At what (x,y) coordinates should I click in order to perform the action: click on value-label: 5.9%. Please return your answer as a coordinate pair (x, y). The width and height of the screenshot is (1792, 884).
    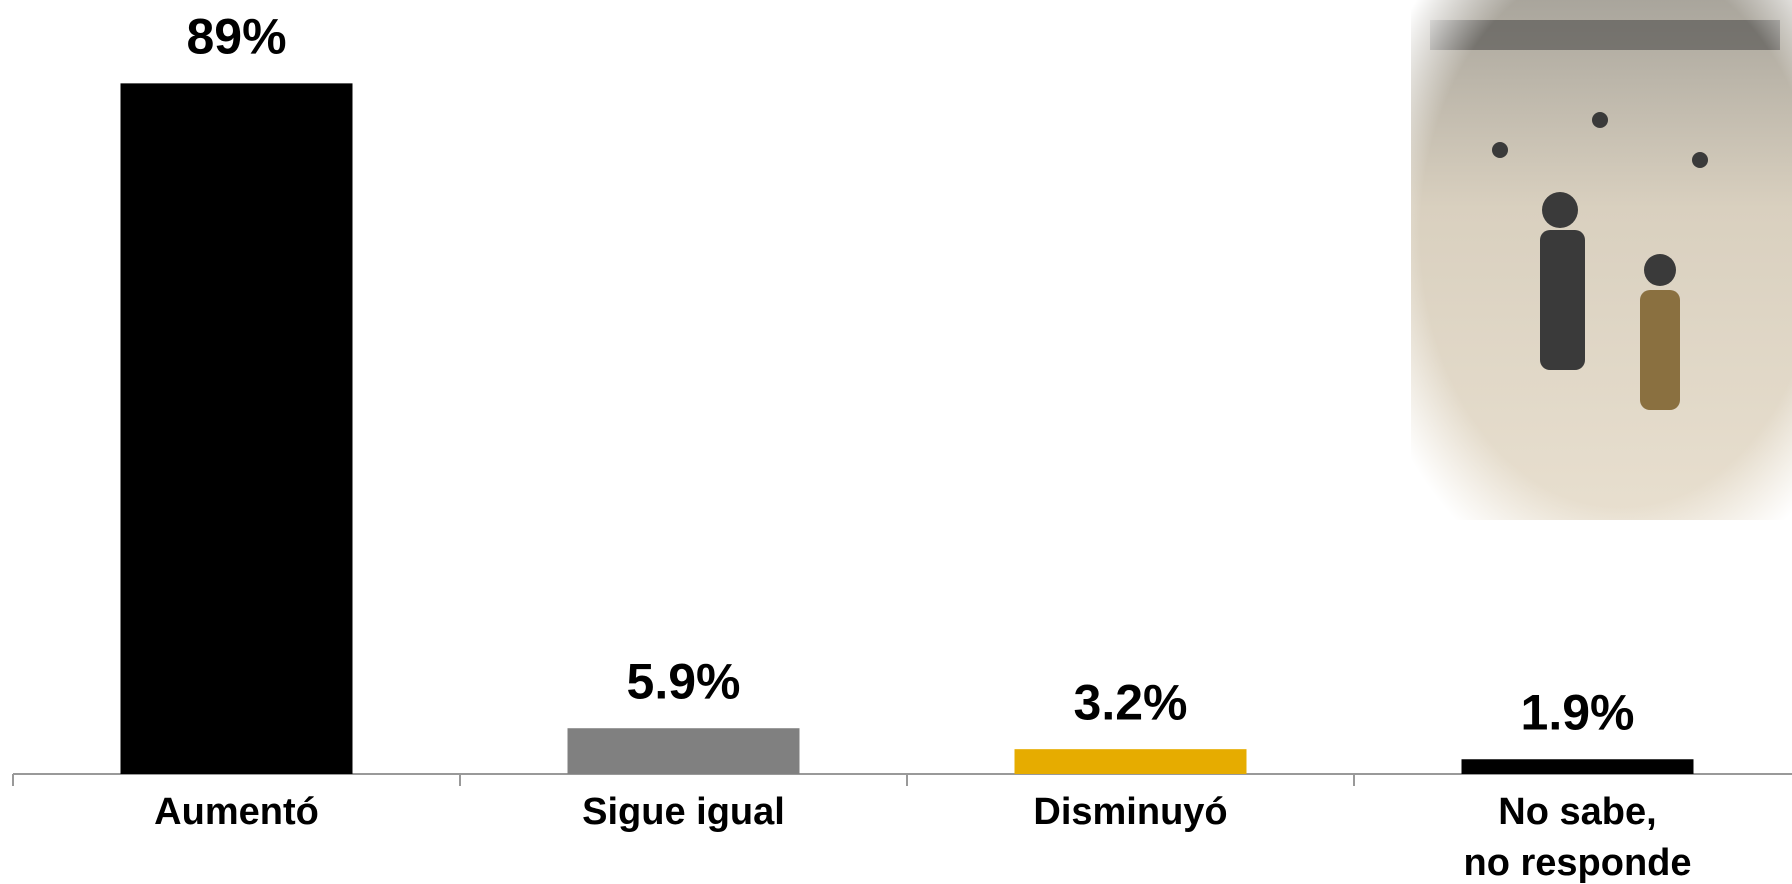
    Looking at the image, I should click on (684, 681).